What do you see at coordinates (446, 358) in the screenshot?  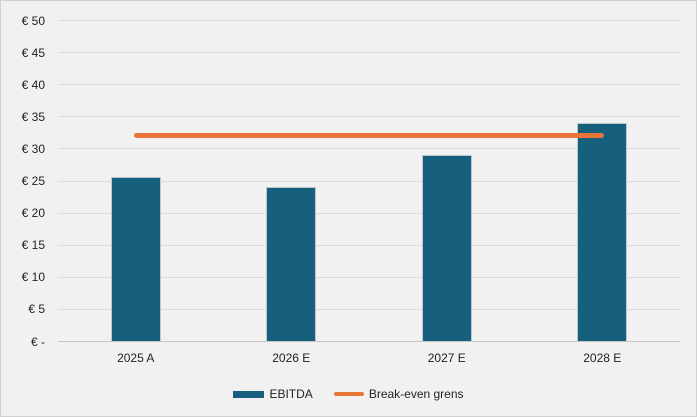 I see `x-label-2027-e: 2027 E` at bounding box center [446, 358].